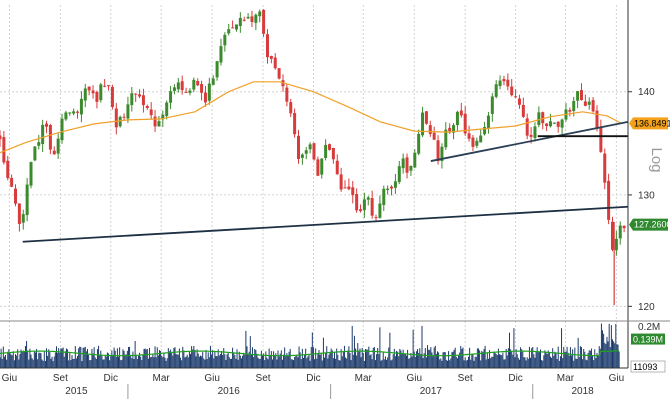 The height and width of the screenshot is (400, 670). I want to click on volume-layer, so click(310, 345).